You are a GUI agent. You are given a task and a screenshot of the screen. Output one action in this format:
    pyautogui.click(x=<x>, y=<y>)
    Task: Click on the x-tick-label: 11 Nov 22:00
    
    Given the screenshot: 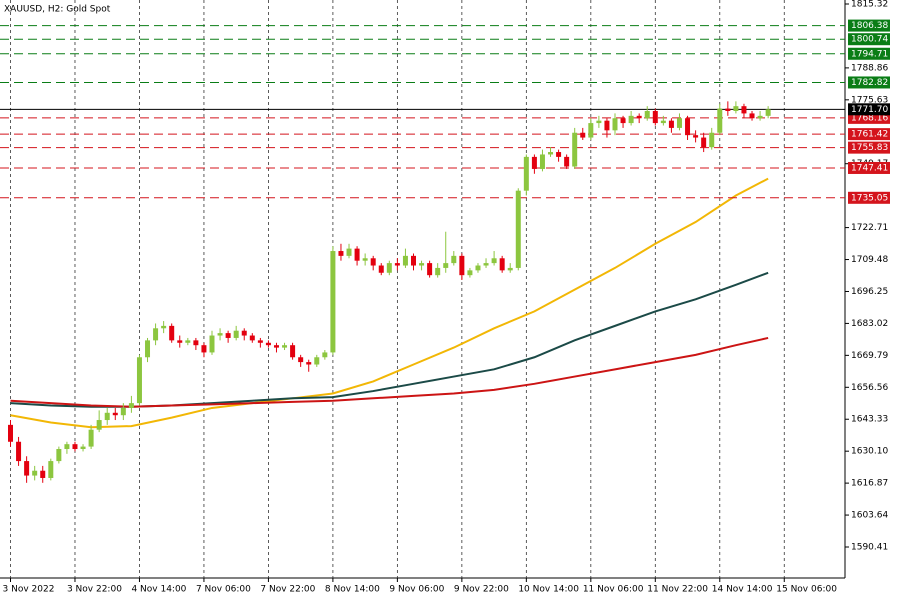 What is the action you would take?
    pyautogui.click(x=677, y=590)
    